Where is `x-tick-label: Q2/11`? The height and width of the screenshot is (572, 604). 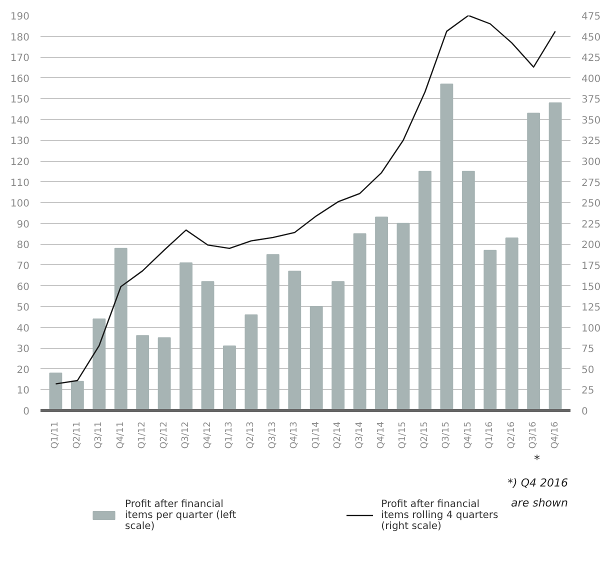 x-tick-label: Q2/11 is located at coordinates (77, 435).